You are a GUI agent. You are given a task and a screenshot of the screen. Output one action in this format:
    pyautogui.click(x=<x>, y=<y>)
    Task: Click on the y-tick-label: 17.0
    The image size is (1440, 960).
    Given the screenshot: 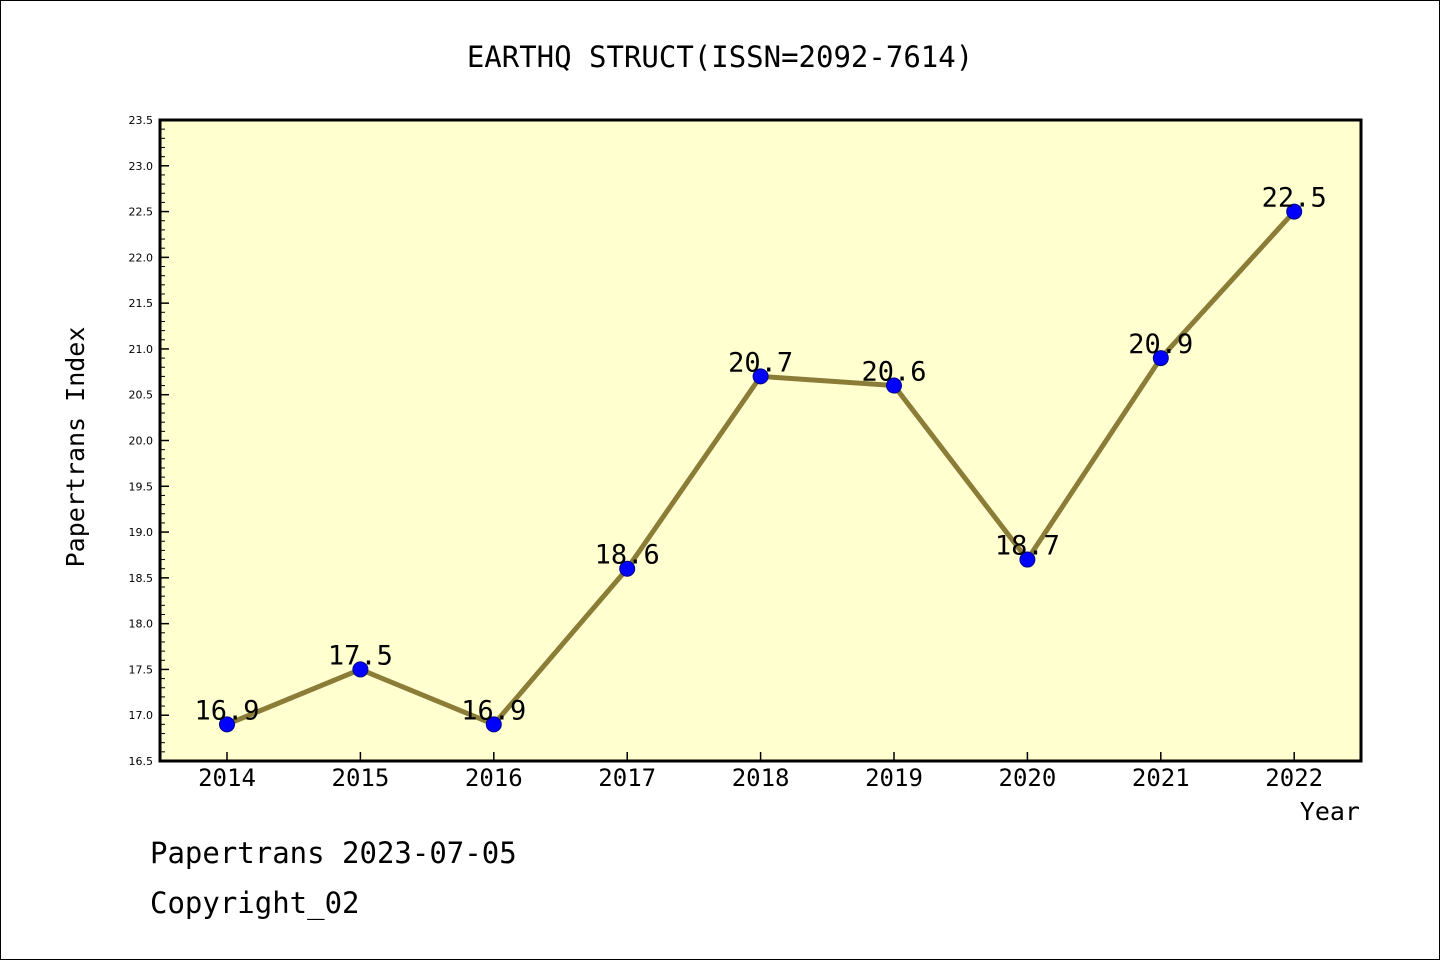 What is the action you would take?
    pyautogui.click(x=141, y=715)
    